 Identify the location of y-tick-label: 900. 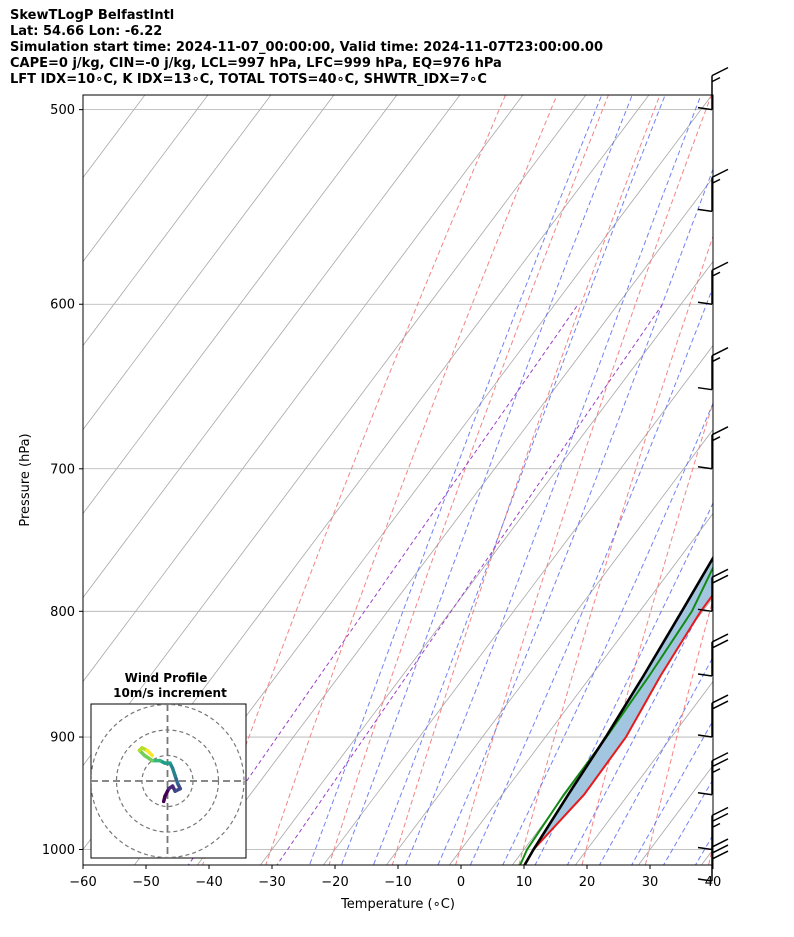
(62, 738).